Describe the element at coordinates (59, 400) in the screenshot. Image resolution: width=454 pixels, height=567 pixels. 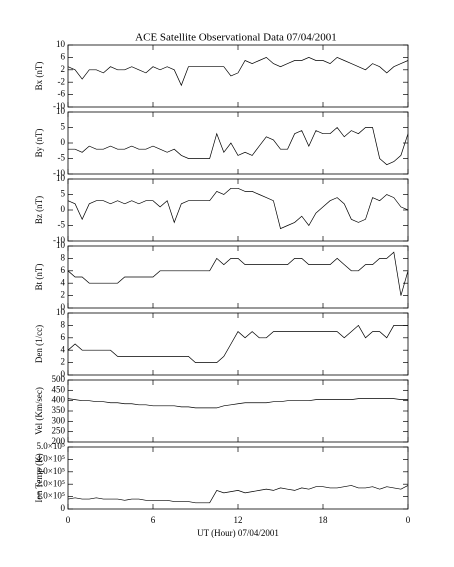
I see `y-tick-label: 400` at that location.